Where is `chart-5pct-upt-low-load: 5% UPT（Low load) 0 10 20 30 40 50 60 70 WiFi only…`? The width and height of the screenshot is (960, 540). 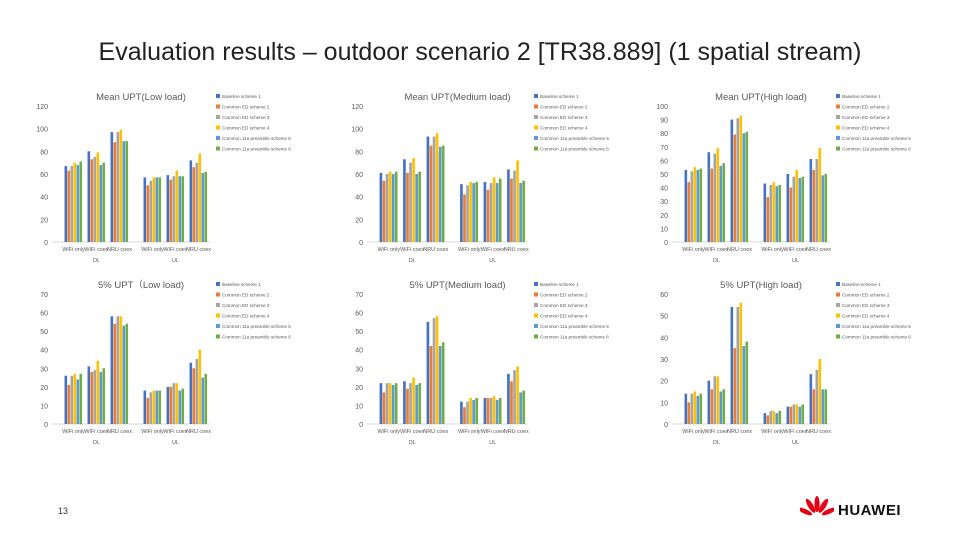
chart-5pct-upt-low-load: 5% UPT（Low load) 0 10 20 30 40 50 60 70 WiFi only… is located at coordinates (175, 364).